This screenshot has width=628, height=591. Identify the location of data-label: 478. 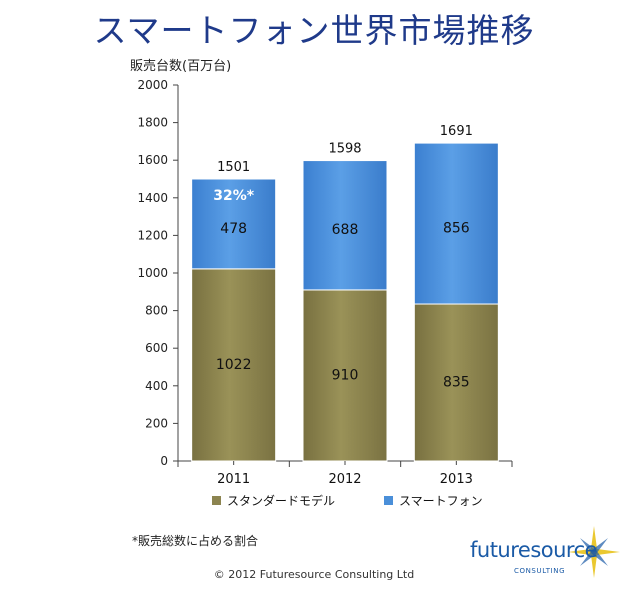
(233, 229).